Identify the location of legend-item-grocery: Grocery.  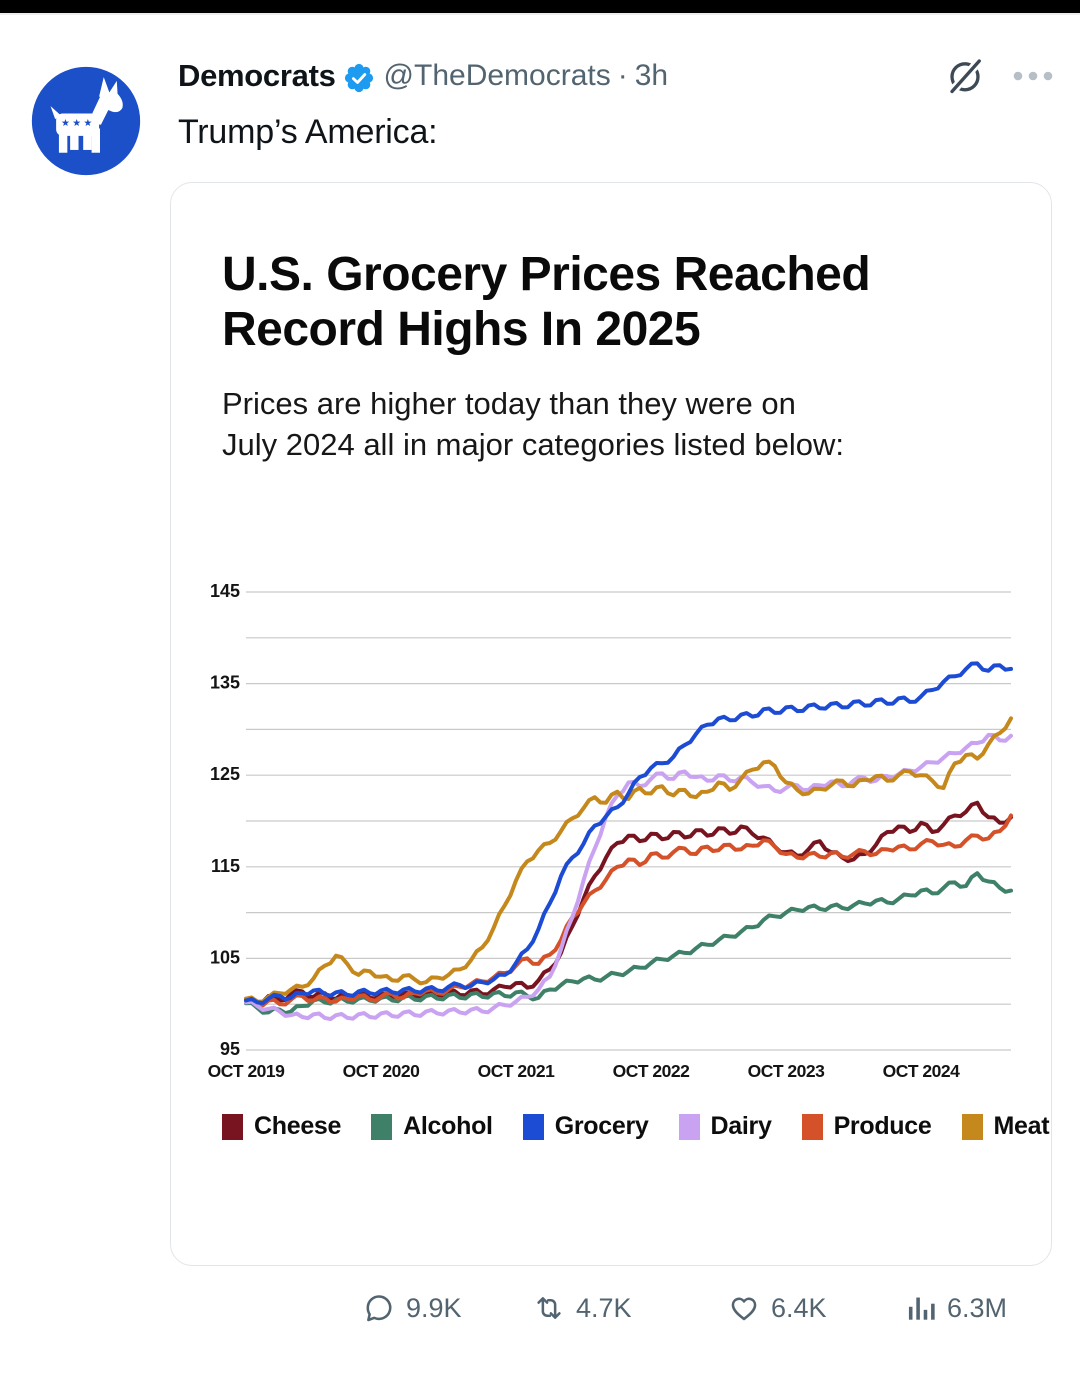
(585, 1126).